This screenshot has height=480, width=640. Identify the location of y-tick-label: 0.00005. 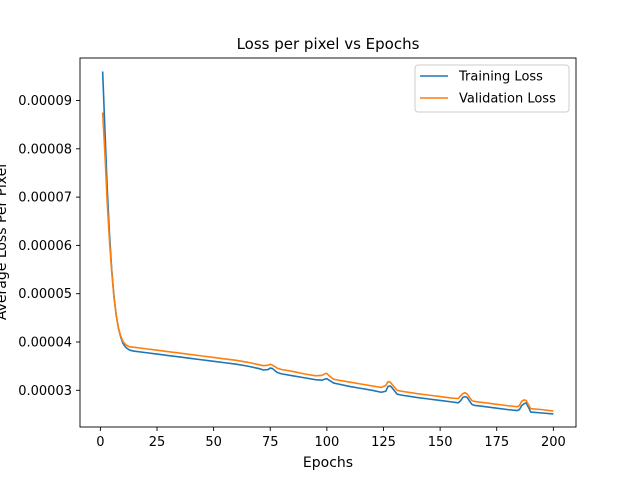
(45, 294).